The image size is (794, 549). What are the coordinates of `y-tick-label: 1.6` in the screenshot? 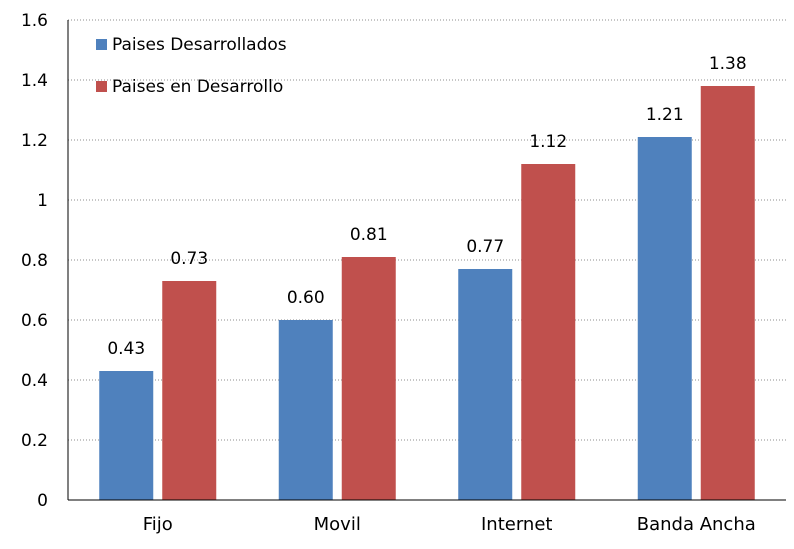 It's located at (34, 21).